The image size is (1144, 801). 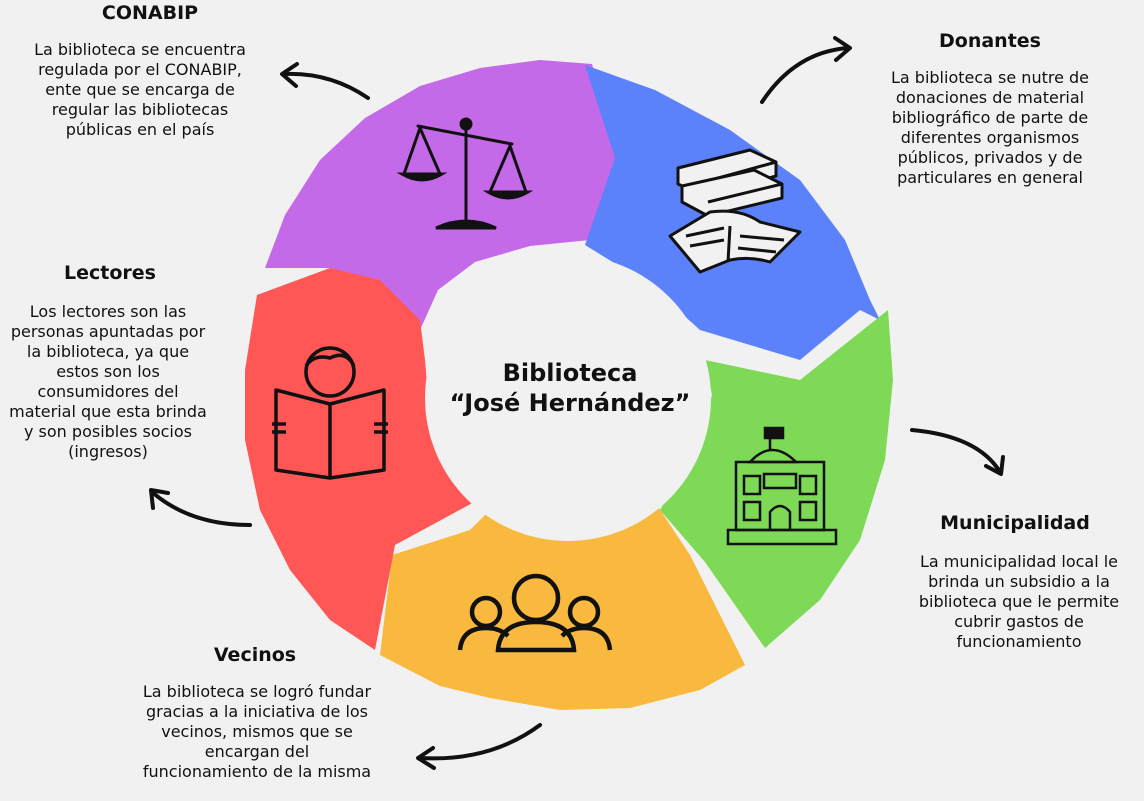 I want to click on arrow-to-donantes, so click(x=806, y=70).